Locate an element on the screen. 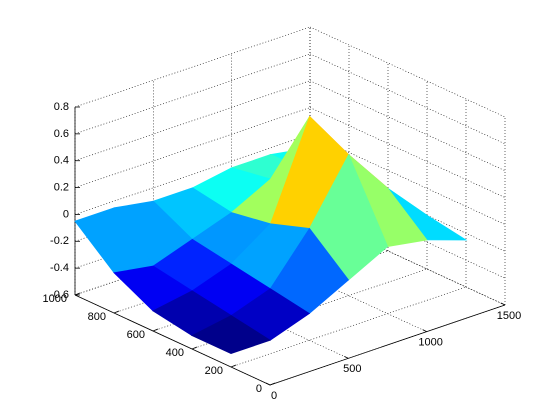 The image size is (560, 420). x-tick-label: 1500 is located at coordinates (509, 316).